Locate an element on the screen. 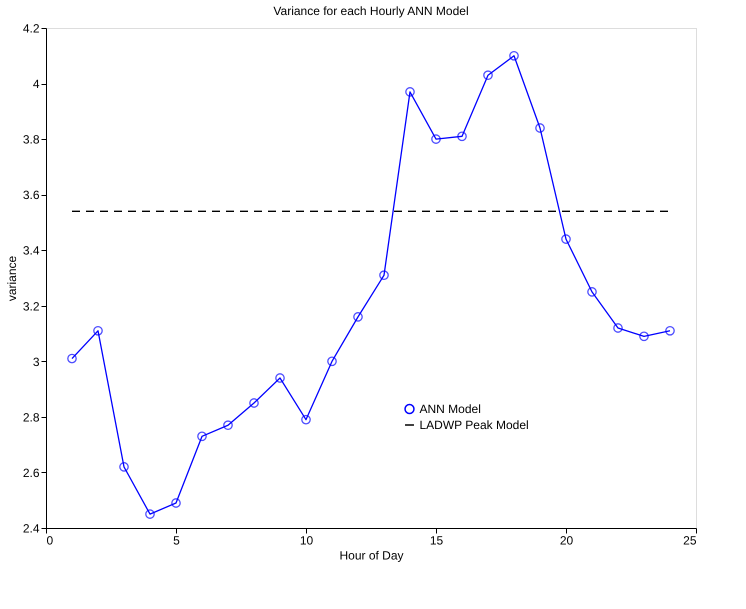 The image size is (746, 609). x-tick-label: 25 is located at coordinates (690, 541).